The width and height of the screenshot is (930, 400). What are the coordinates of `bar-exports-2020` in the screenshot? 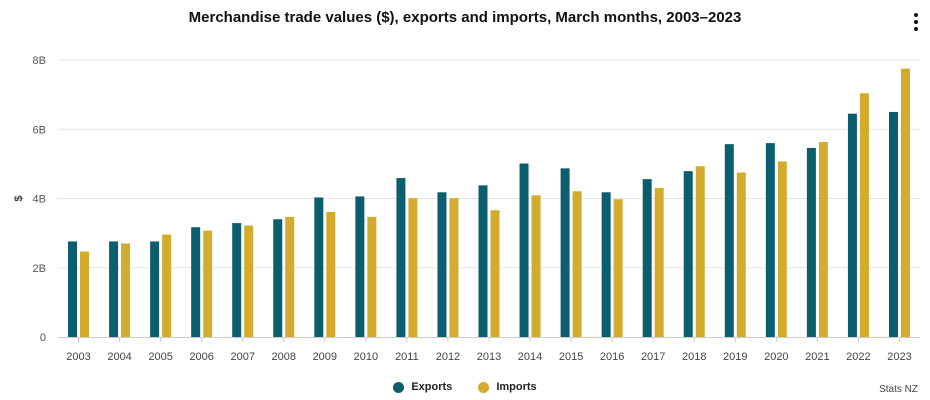 It's located at (770, 240).